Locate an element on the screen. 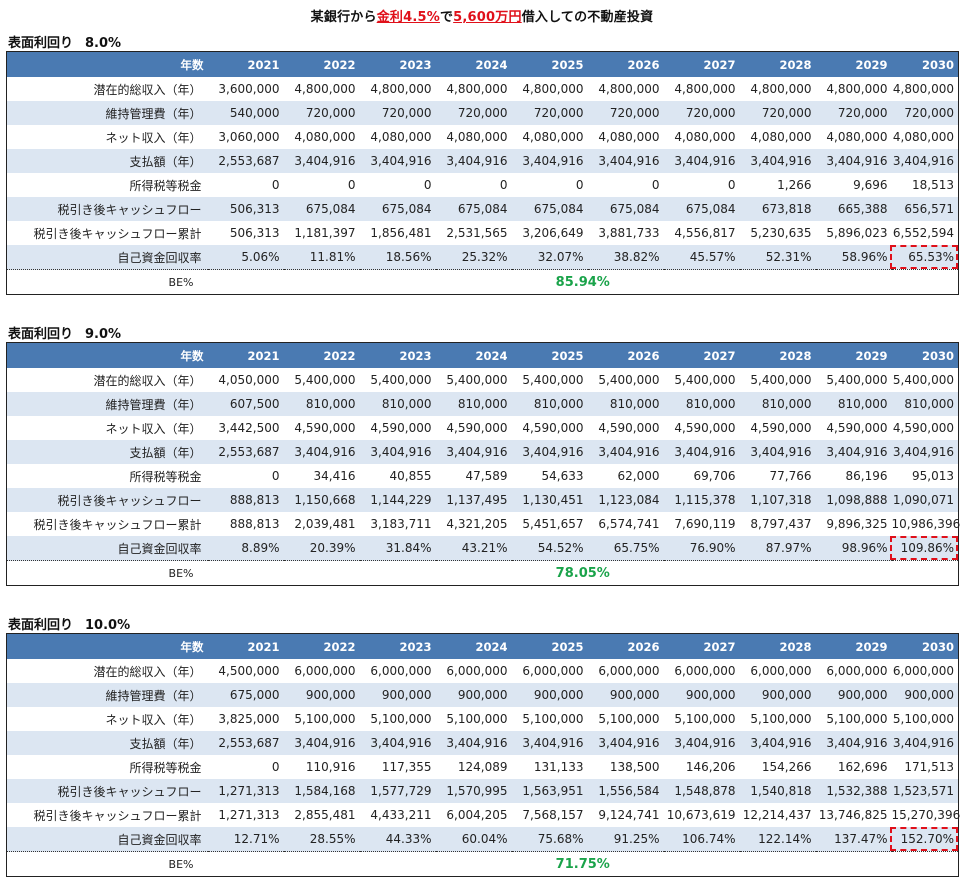  table-cell: 1,107,318 is located at coordinates (777, 500).